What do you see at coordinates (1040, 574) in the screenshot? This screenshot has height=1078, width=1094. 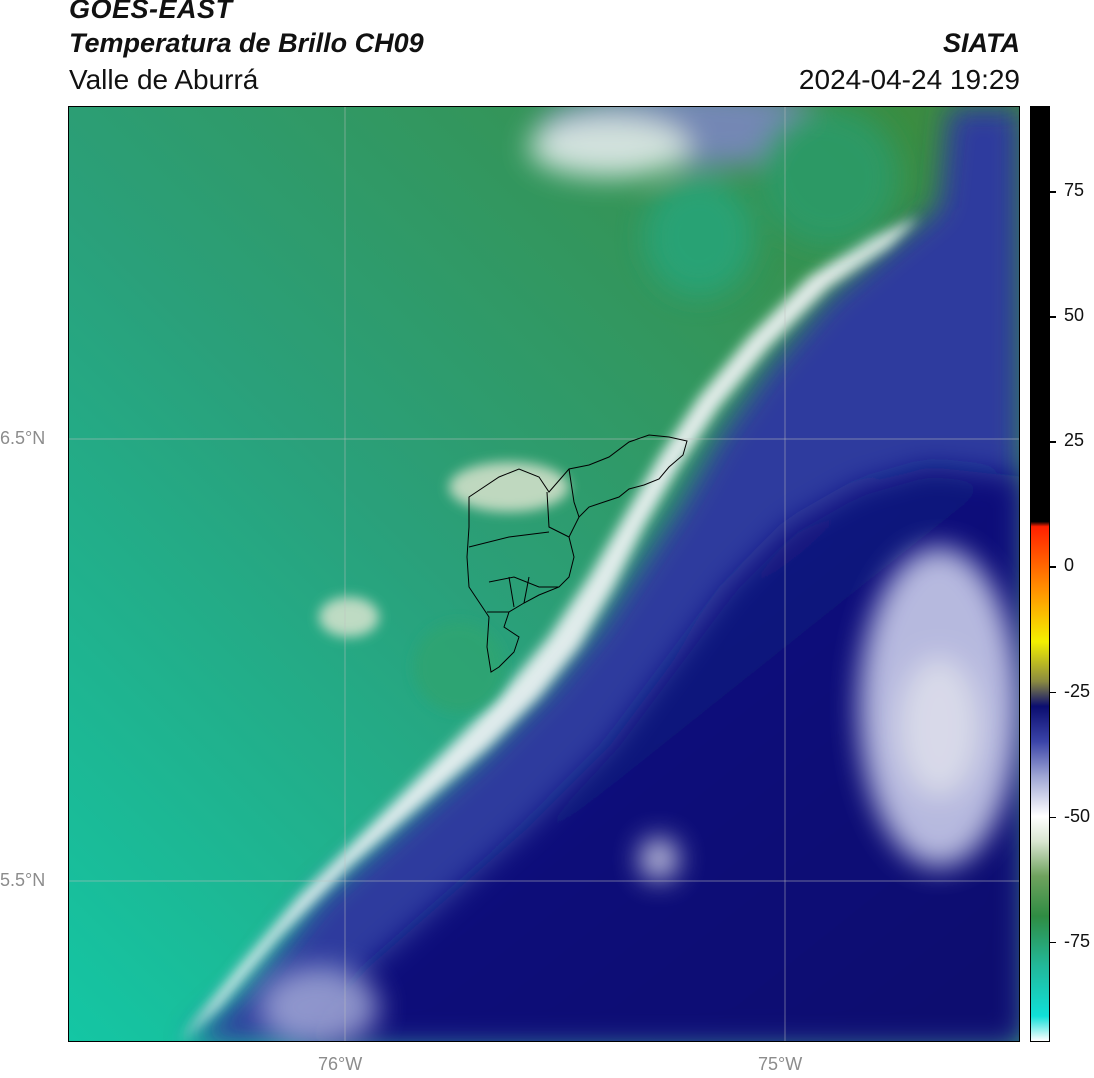 I see `colorbar` at bounding box center [1040, 574].